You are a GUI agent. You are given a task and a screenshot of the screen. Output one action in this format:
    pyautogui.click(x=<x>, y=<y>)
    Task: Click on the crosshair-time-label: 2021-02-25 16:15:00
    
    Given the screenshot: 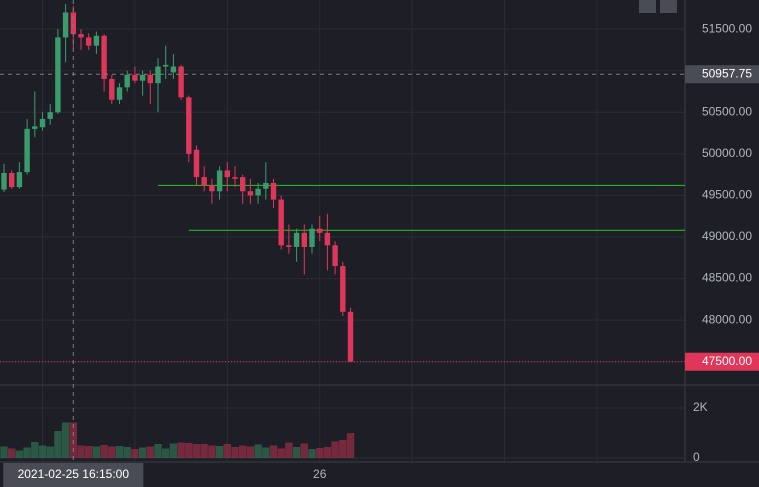 What is the action you would take?
    pyautogui.click(x=74, y=474)
    